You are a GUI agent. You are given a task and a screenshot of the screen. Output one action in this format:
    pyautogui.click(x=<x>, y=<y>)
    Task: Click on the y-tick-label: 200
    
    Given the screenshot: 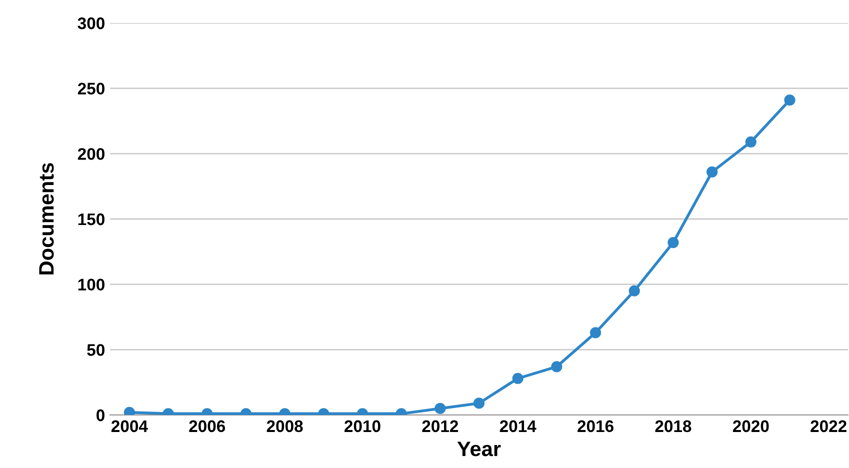 What is the action you would take?
    pyautogui.click(x=91, y=154)
    